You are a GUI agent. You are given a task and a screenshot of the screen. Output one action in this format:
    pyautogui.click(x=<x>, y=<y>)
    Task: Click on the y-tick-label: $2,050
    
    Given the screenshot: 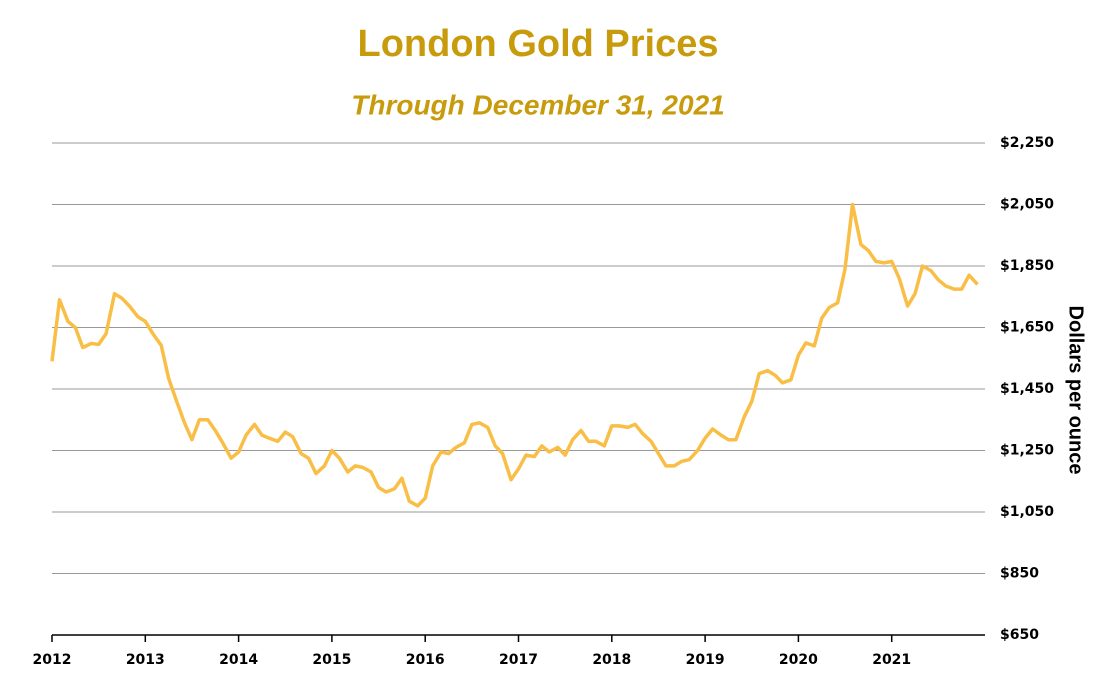 What is the action you would take?
    pyautogui.click(x=1027, y=205)
    